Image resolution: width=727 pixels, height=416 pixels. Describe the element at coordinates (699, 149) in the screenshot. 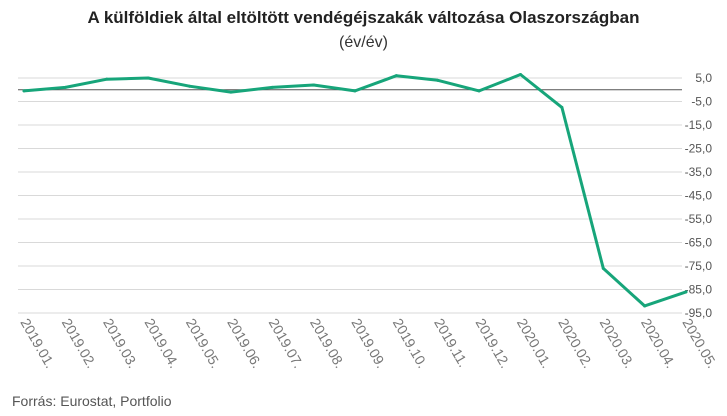

I see `y-tick-label: -25,0` at that location.